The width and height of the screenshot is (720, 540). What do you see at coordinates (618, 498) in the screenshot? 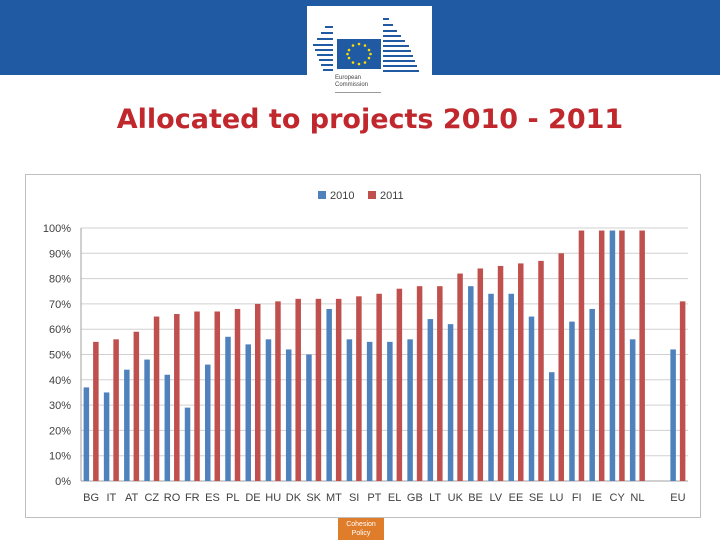
I see `x-tick-label: CY` at bounding box center [618, 498].